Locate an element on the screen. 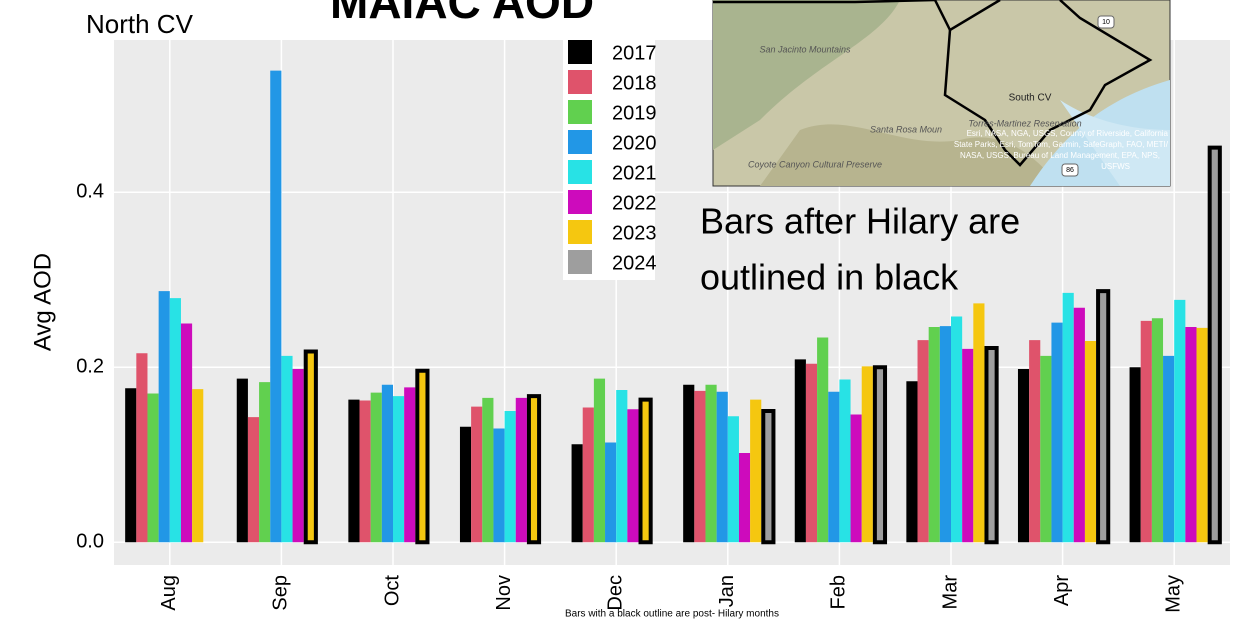  map-label: Torres-Martinez Reservation is located at coordinates (1024, 123).